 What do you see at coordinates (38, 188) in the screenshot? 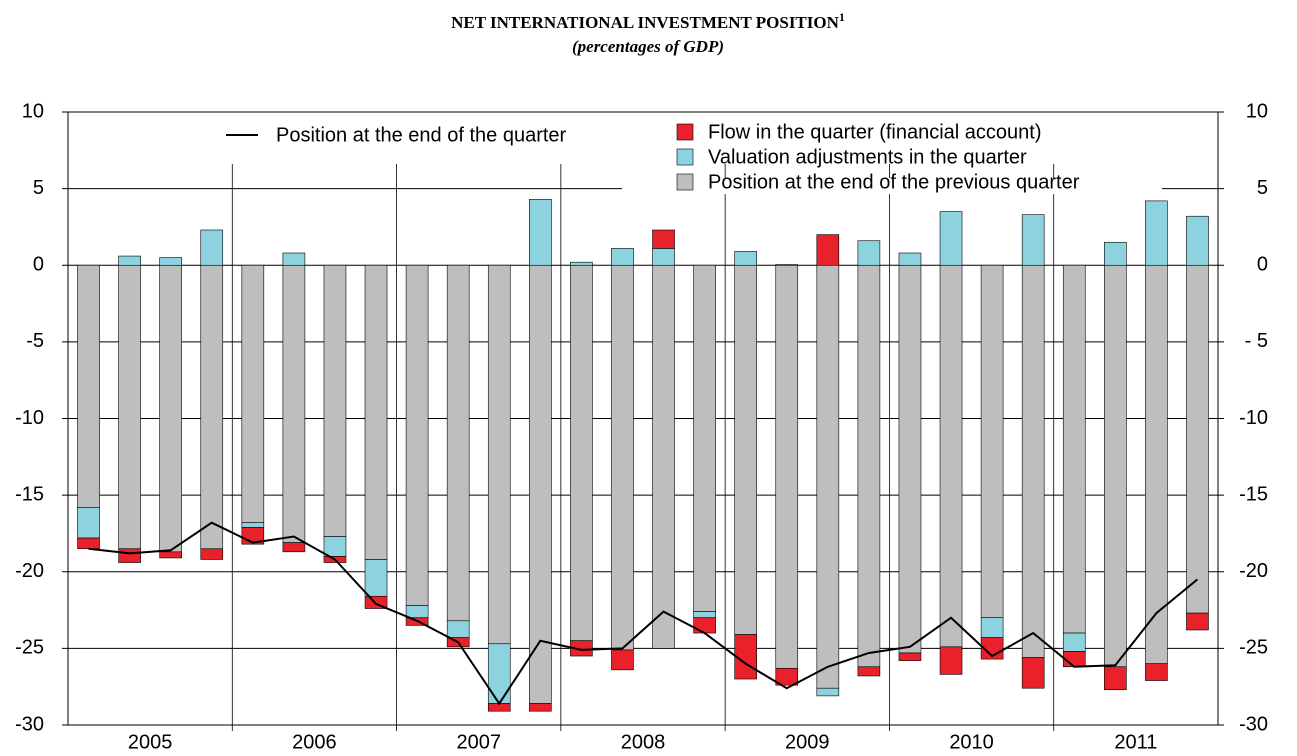
I see `y-tick-label: 5` at bounding box center [38, 188].